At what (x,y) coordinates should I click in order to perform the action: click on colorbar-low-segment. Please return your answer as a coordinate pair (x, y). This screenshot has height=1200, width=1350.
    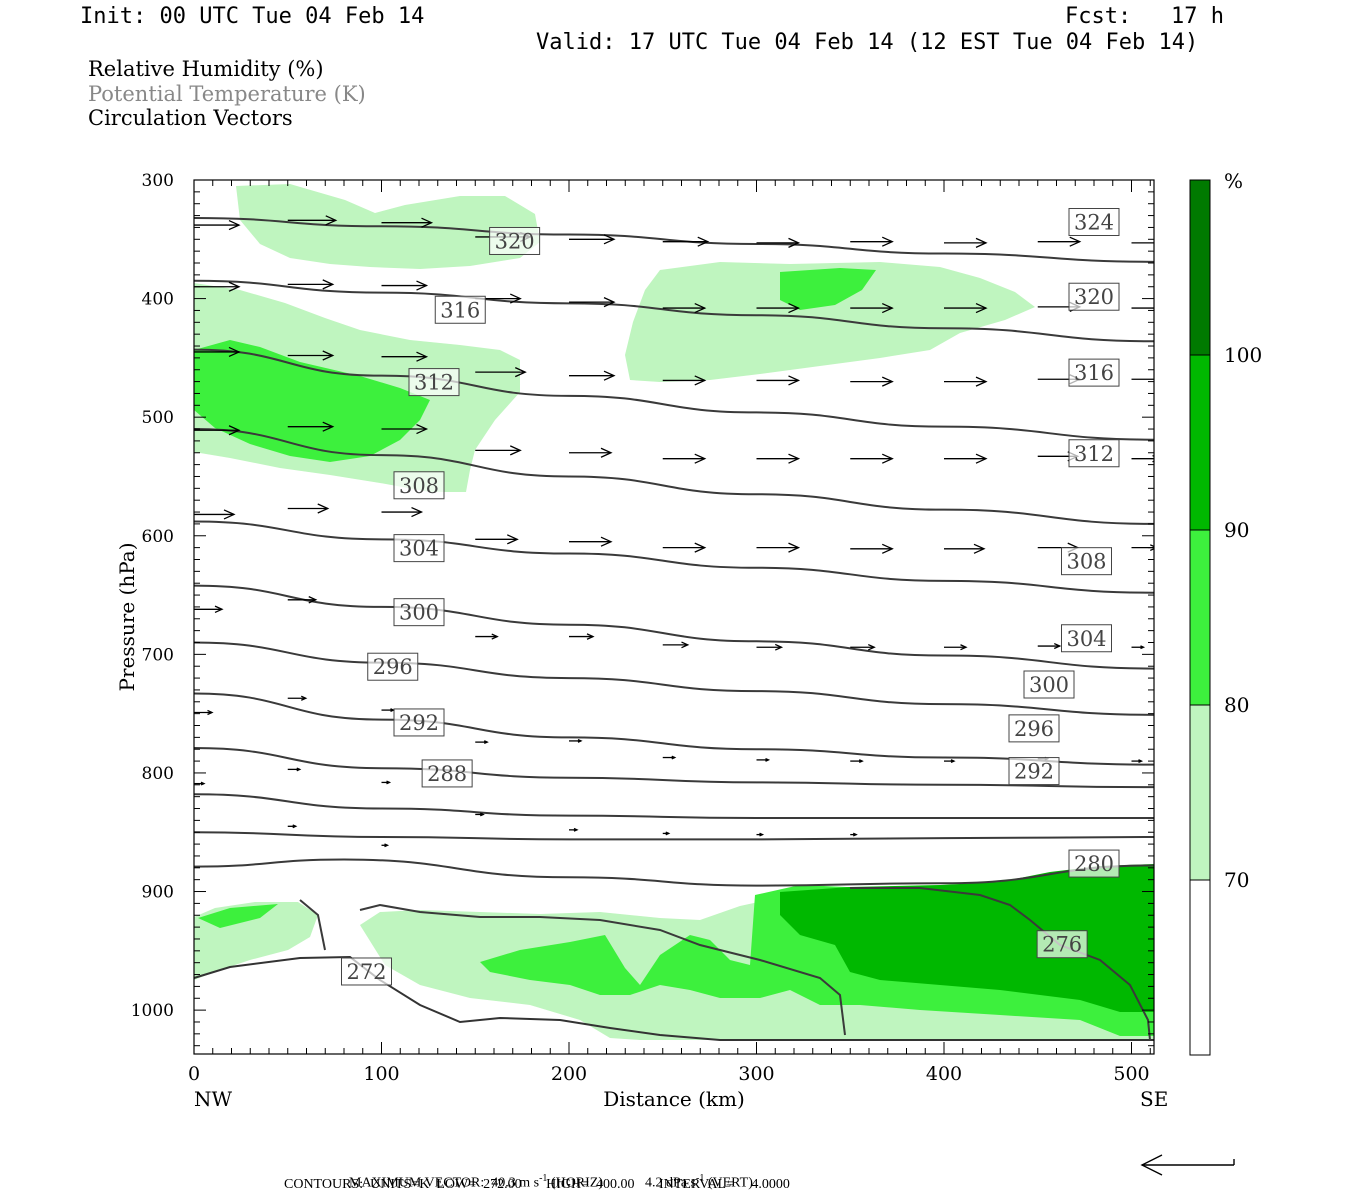
    Looking at the image, I should click on (1200, 967).